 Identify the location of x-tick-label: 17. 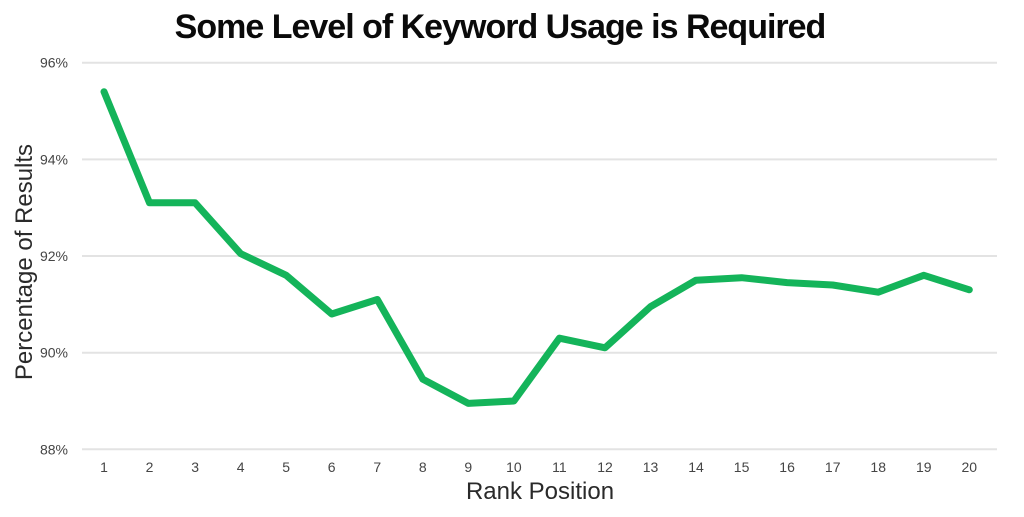
(833, 467).